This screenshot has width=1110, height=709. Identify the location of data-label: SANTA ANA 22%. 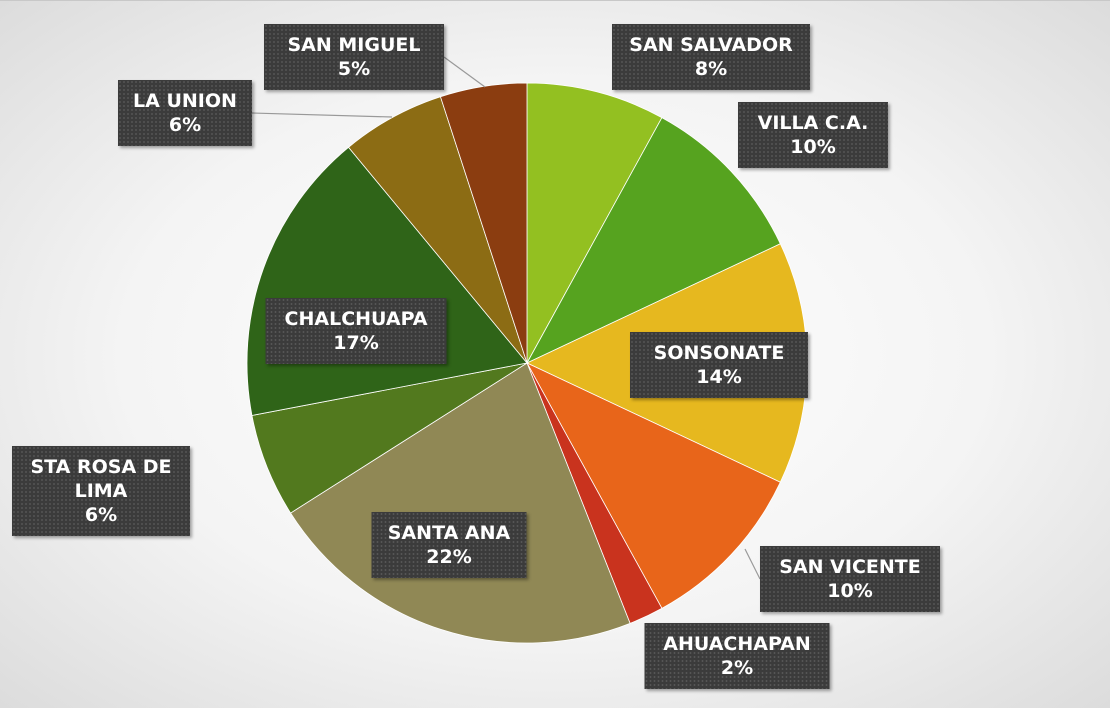
(449, 545).